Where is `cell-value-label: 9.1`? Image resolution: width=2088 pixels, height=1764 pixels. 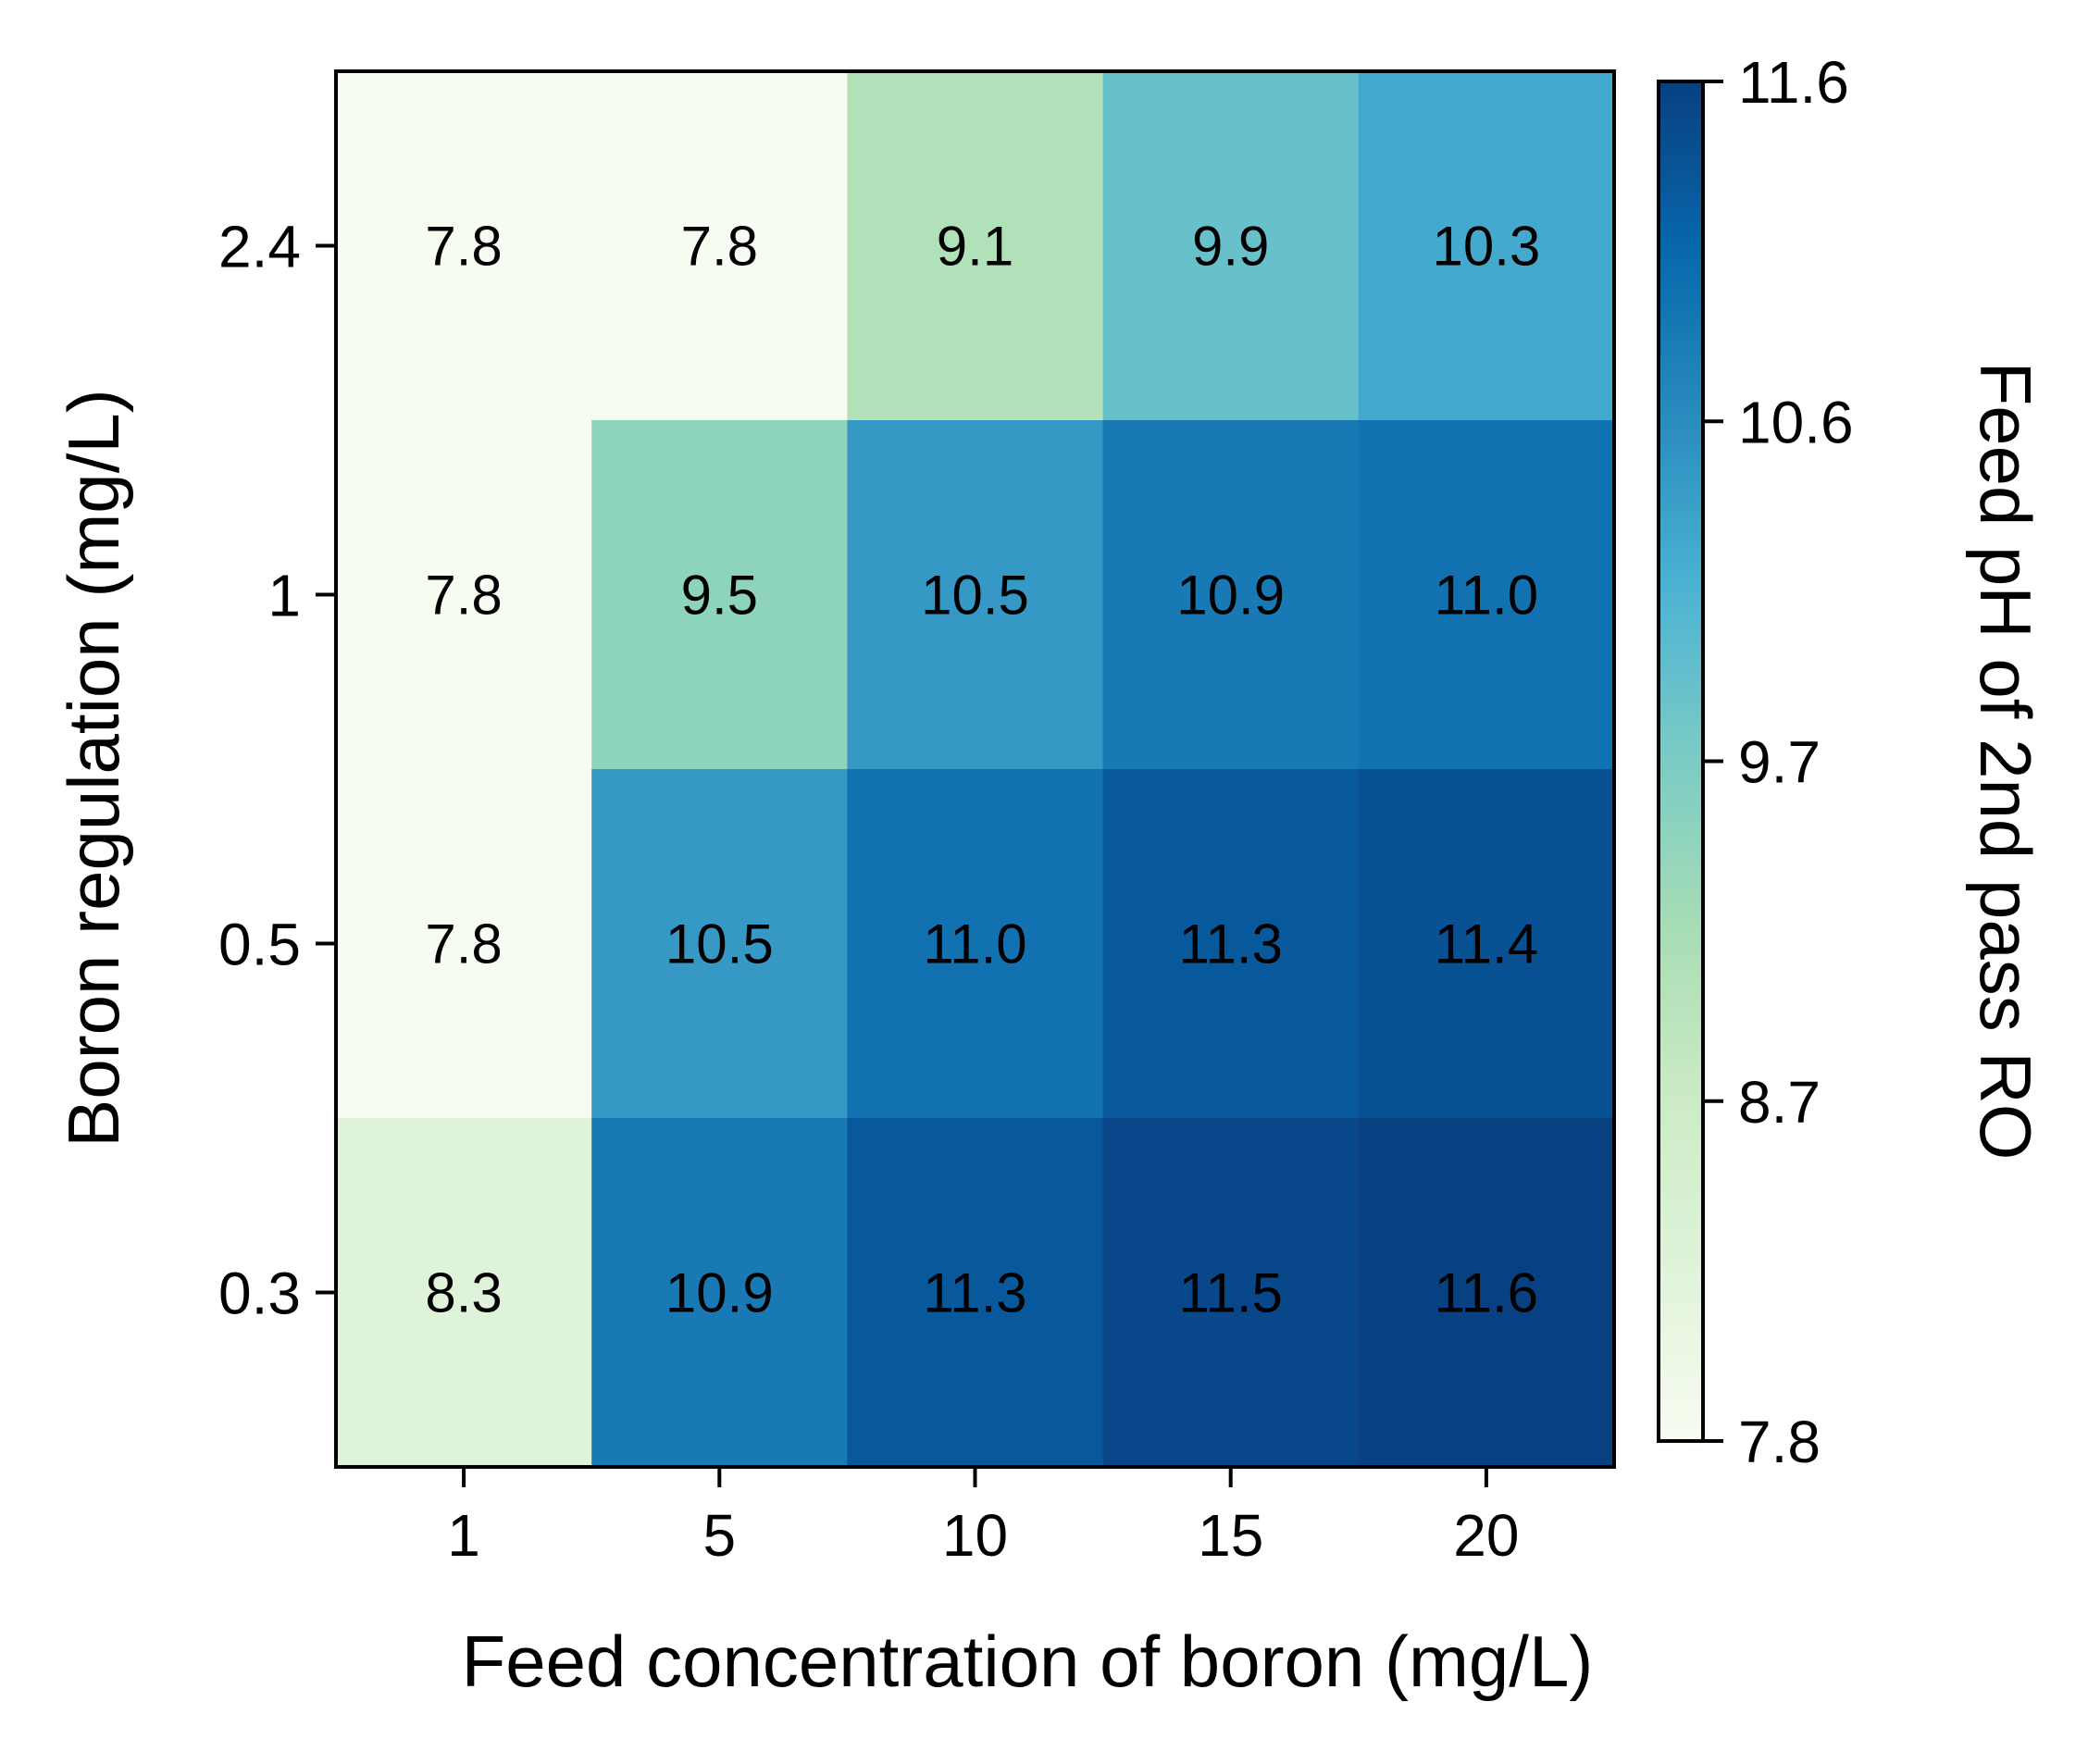 cell-value-label: 9.1 is located at coordinates (975, 247).